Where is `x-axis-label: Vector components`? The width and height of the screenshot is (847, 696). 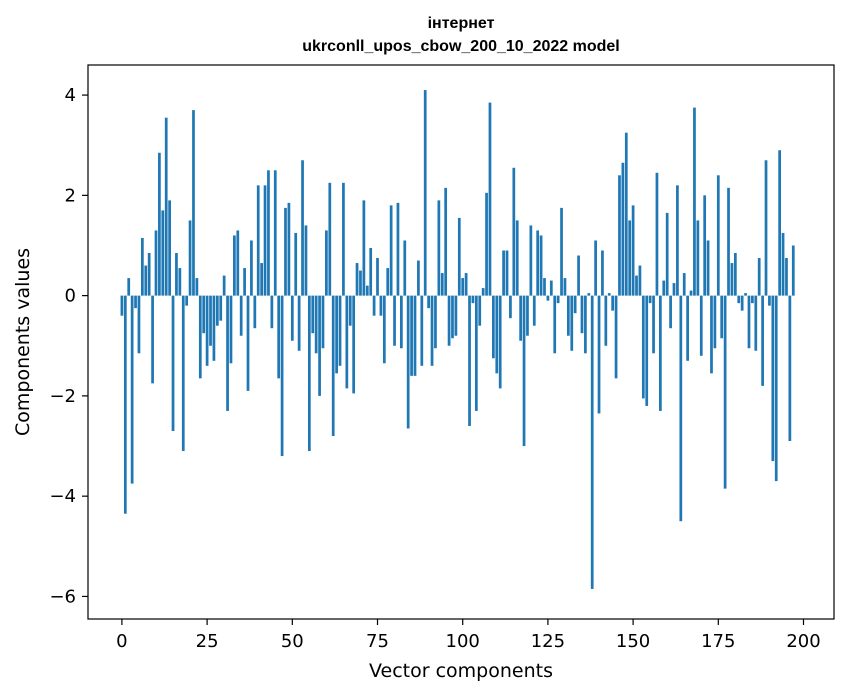
x-axis-label: Vector components is located at coordinates (461, 671).